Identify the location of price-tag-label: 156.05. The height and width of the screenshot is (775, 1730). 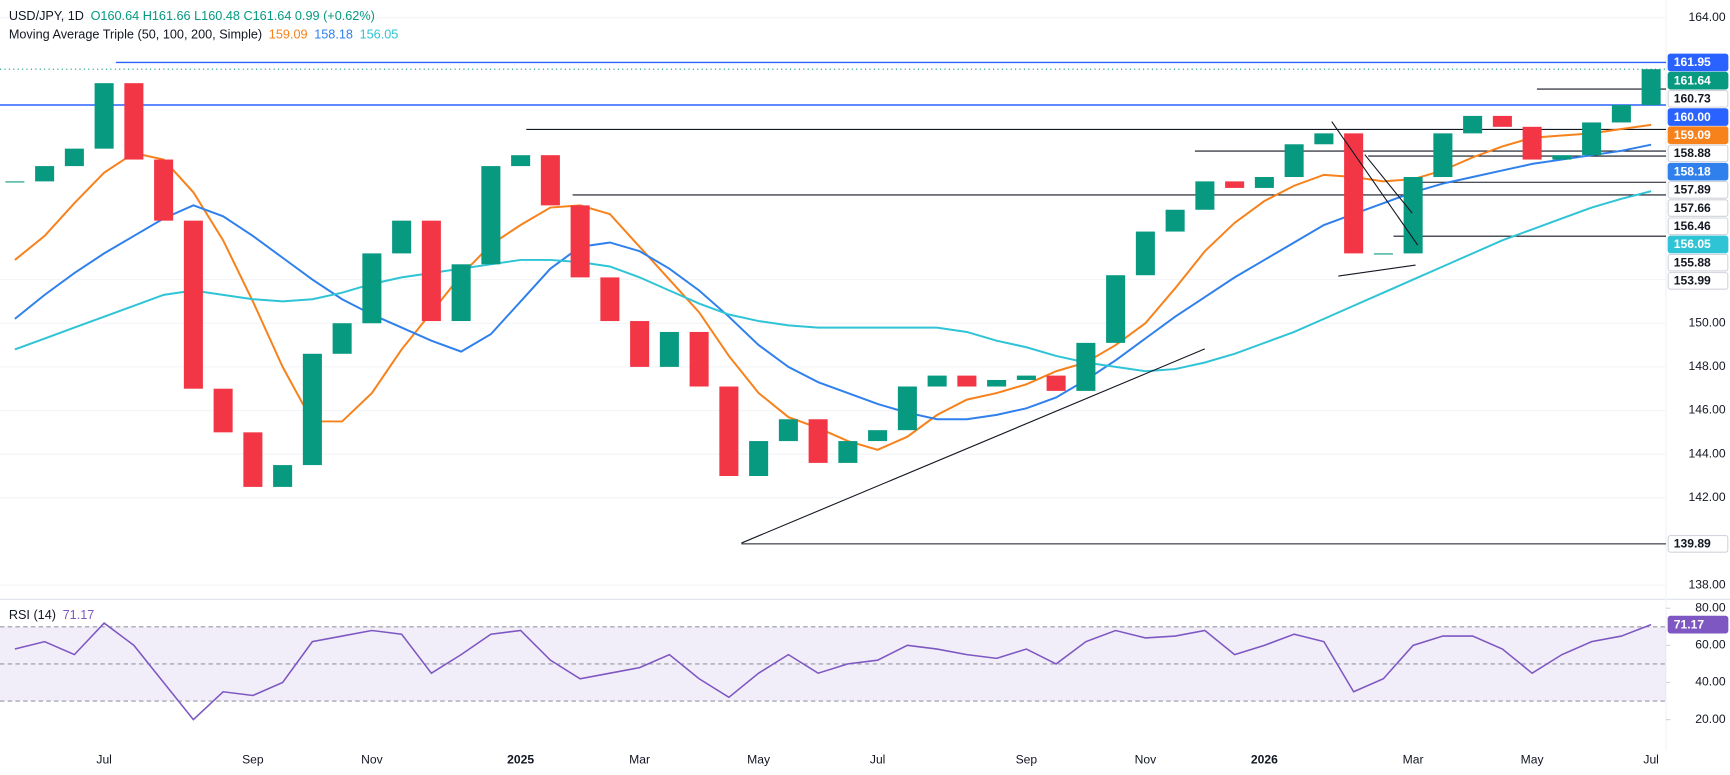
(1692, 244).